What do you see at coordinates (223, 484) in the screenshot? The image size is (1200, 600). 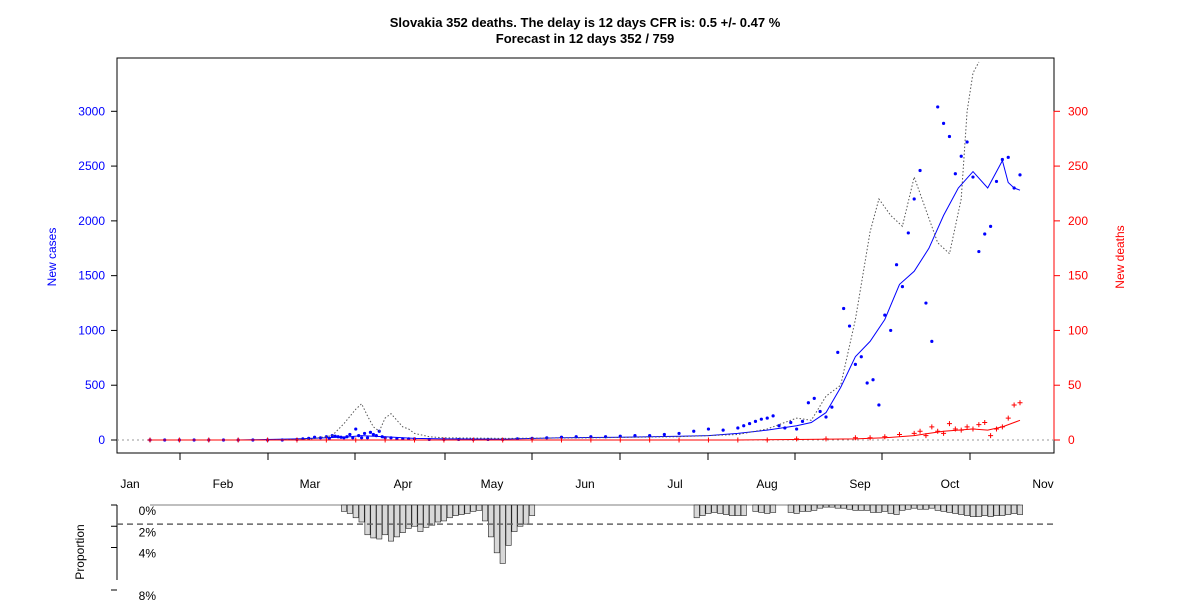 I see `x-tick-label: Feb` at bounding box center [223, 484].